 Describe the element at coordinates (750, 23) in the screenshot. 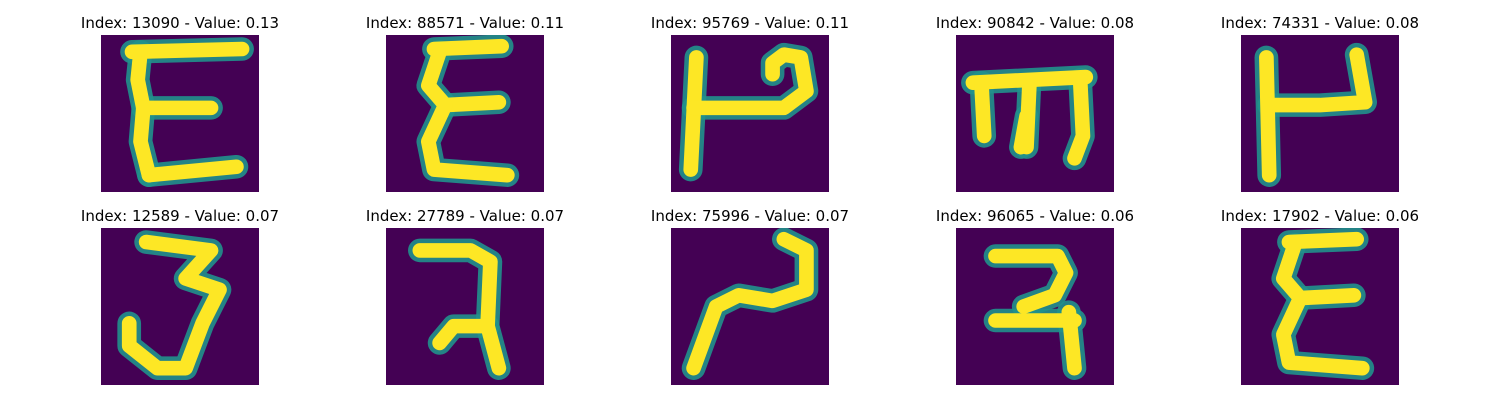

I see `panel-title: Index: 95769 - Value: 0.11` at that location.